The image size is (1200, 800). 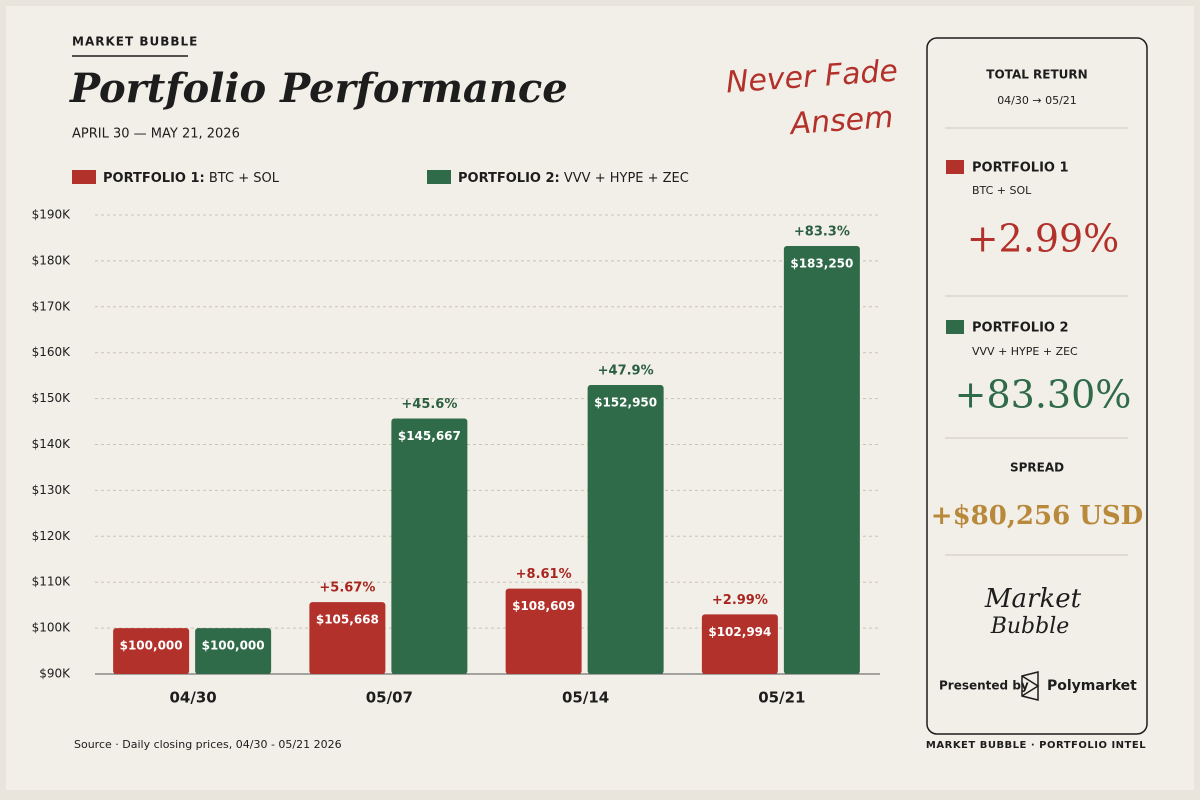 I want to click on summary-range: 04/30 → 05/21, so click(x=1037, y=100).